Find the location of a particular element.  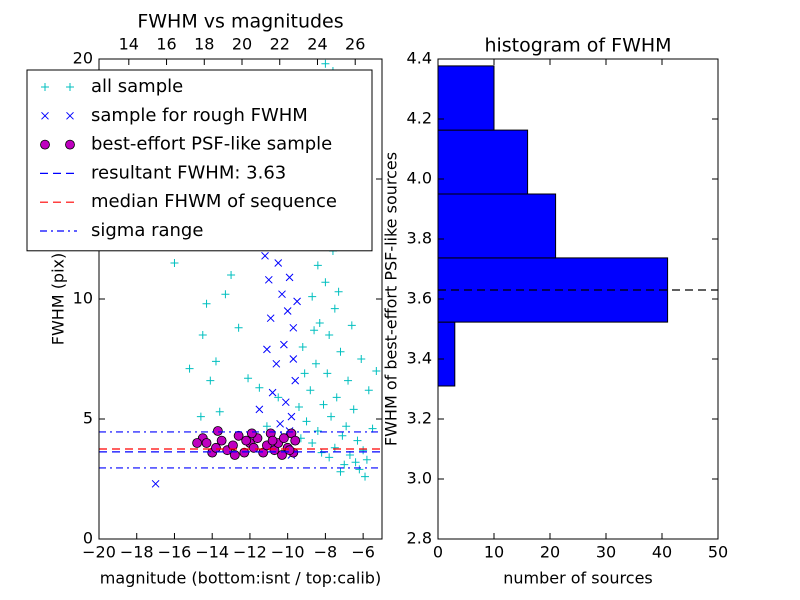

legend-label: median FHWM of sequence is located at coordinates (214, 201).